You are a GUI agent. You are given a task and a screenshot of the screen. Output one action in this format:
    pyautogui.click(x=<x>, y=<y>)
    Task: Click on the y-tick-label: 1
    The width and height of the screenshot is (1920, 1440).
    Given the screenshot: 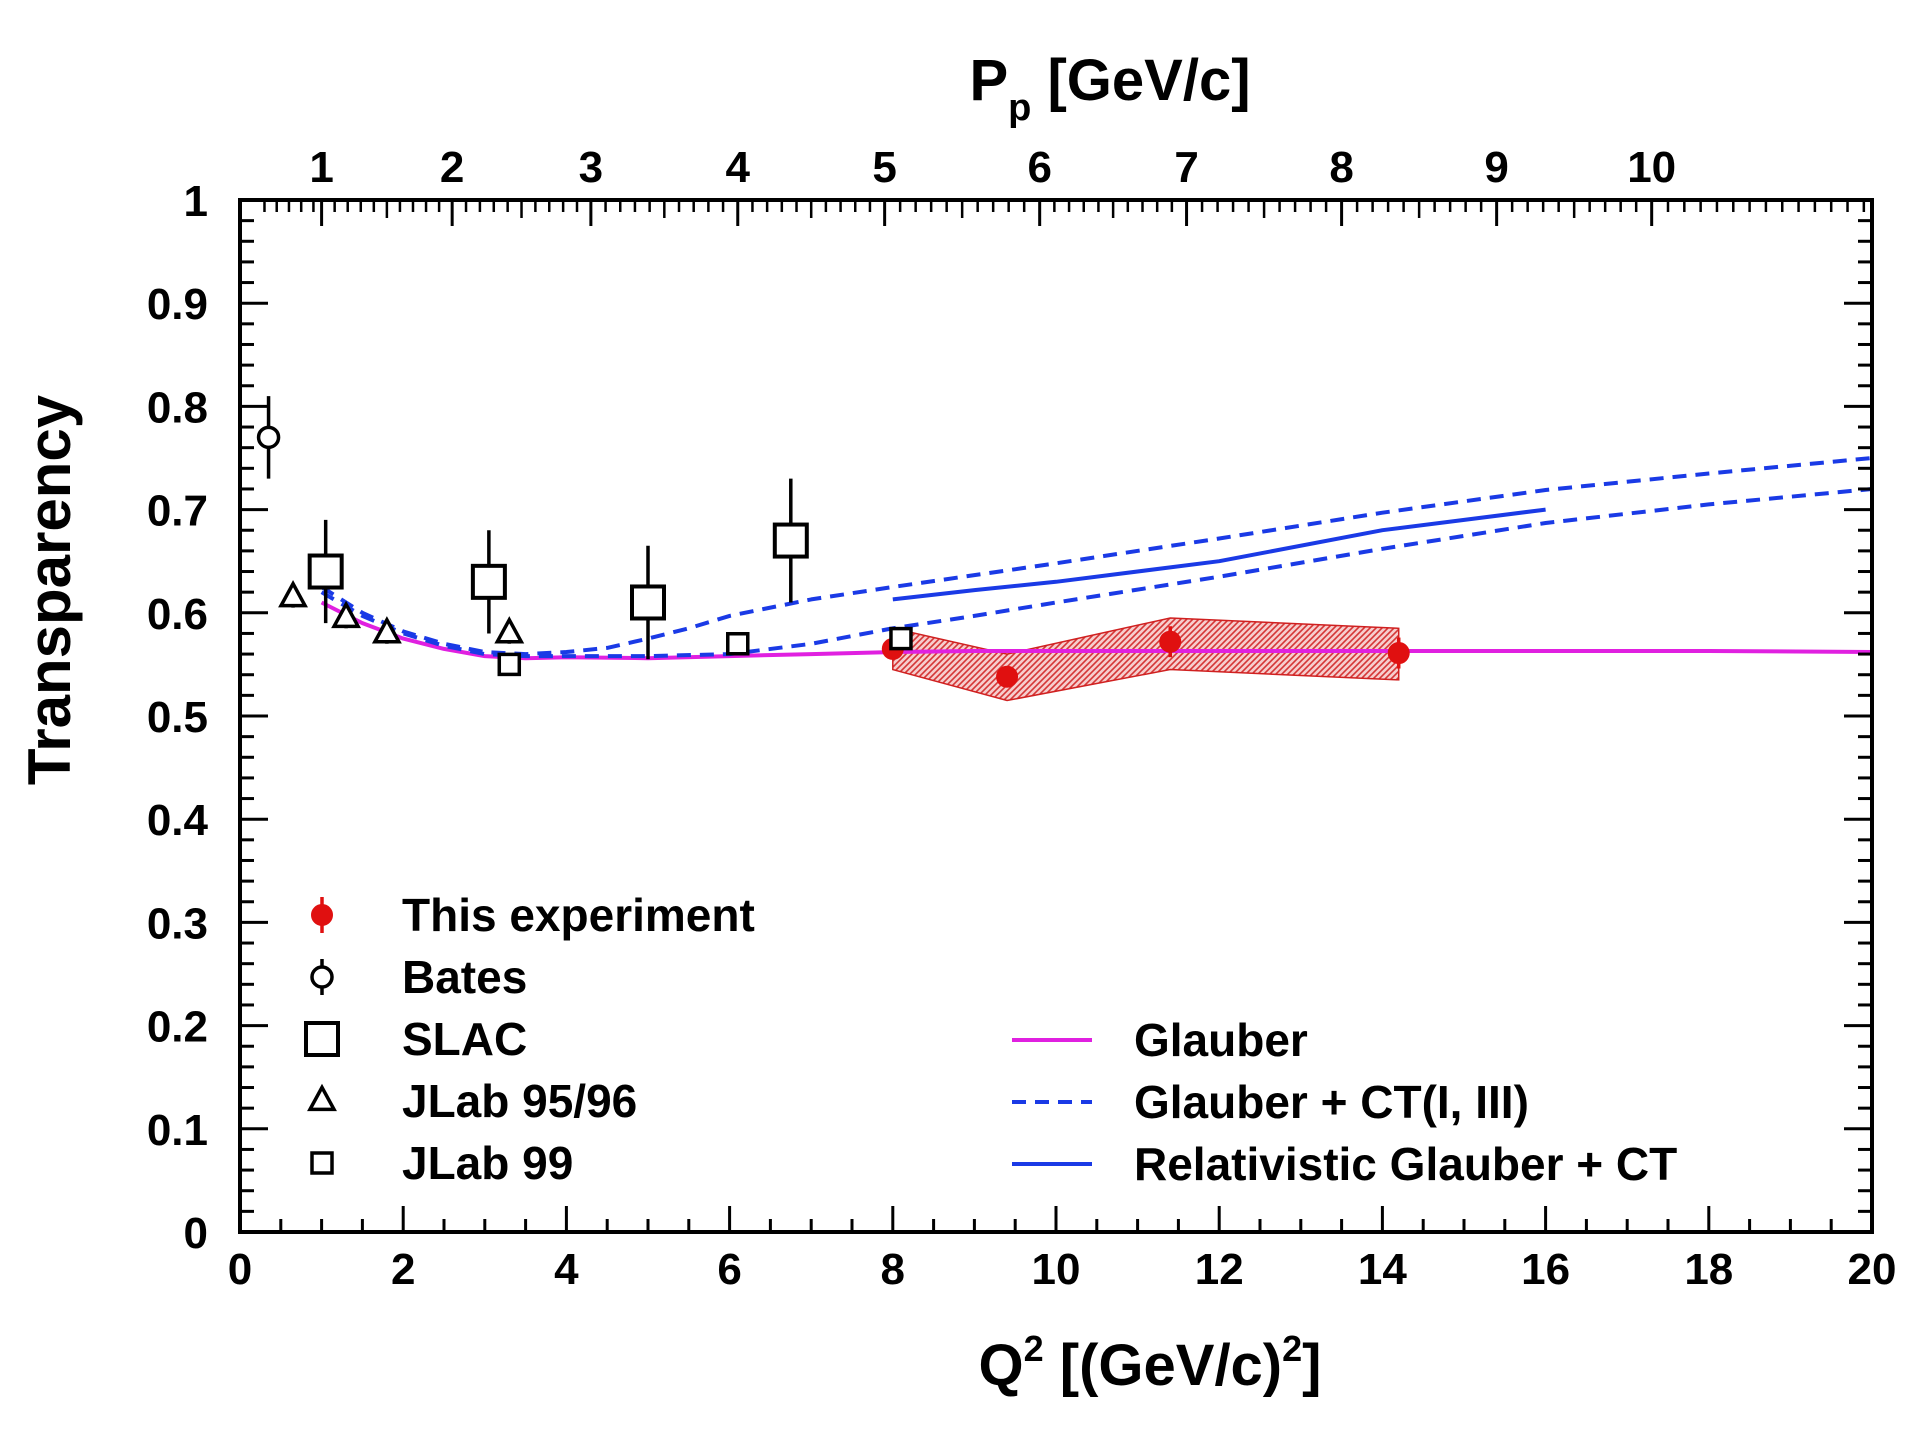 What is the action you would take?
    pyautogui.click(x=196, y=201)
    